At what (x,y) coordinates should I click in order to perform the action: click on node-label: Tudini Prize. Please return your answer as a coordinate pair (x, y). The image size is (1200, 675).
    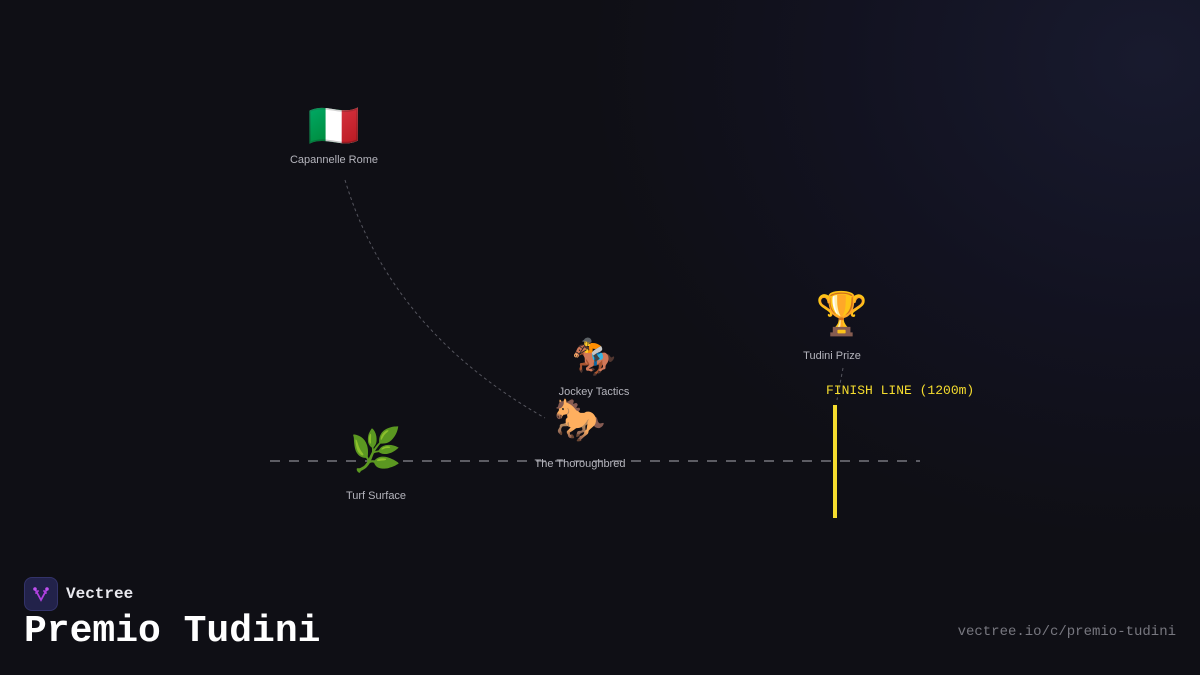
    Looking at the image, I should click on (832, 356).